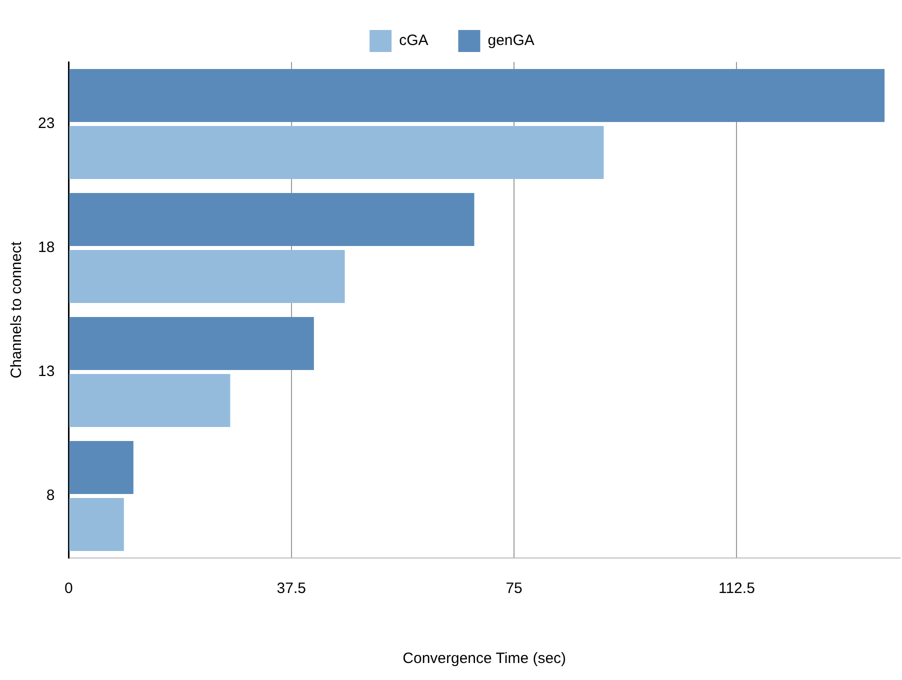  I want to click on x-tick-label: 75, so click(514, 589).